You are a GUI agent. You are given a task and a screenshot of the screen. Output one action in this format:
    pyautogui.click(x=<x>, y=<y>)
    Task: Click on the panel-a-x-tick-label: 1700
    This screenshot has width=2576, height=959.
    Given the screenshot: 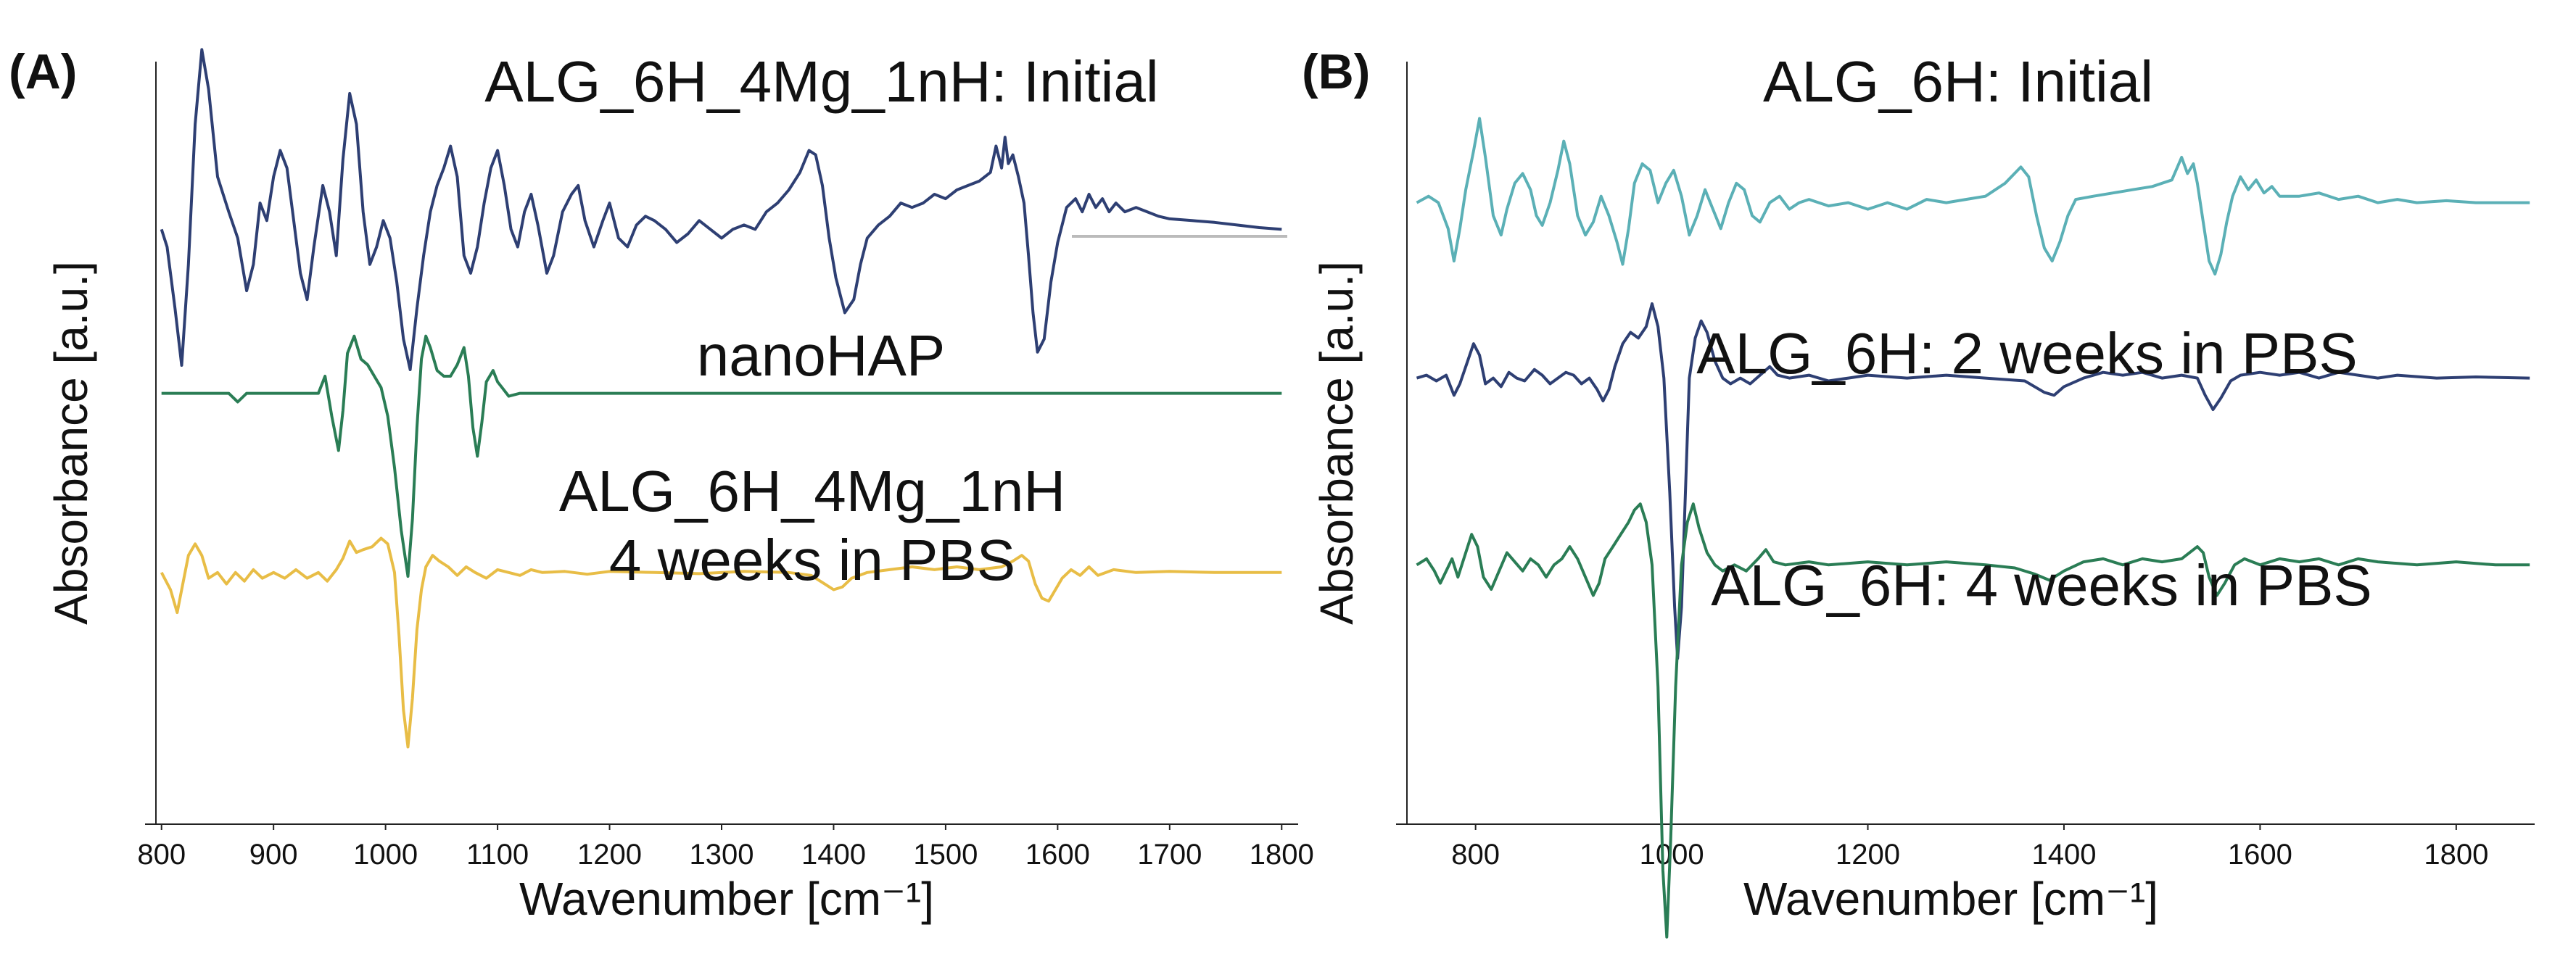 What is the action you would take?
    pyautogui.click(x=1169, y=855)
    